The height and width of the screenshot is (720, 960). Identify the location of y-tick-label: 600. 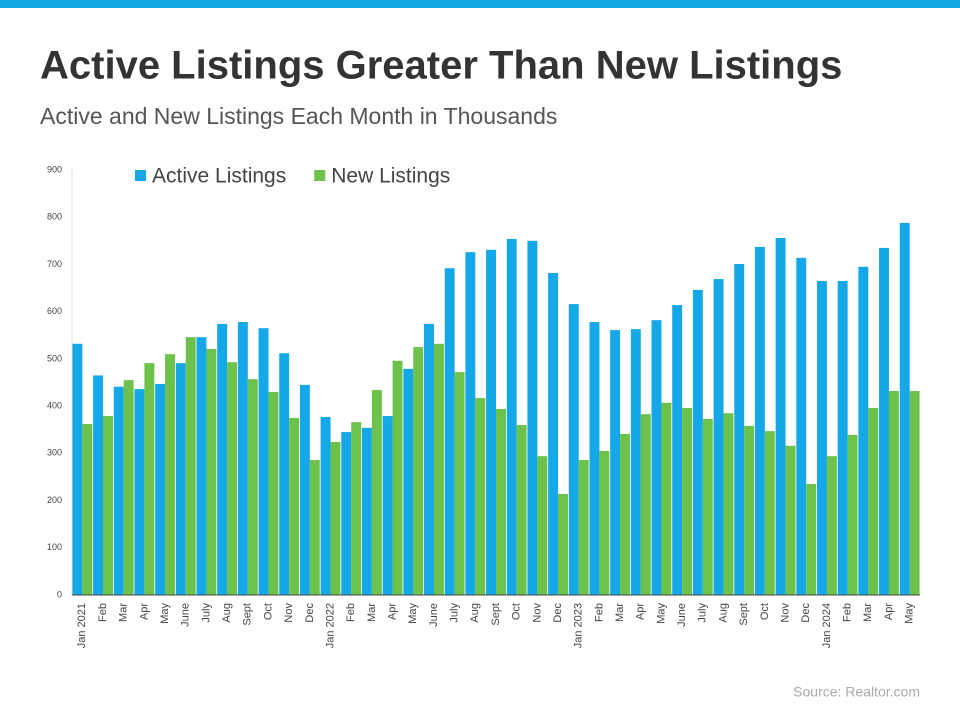
(54, 311).